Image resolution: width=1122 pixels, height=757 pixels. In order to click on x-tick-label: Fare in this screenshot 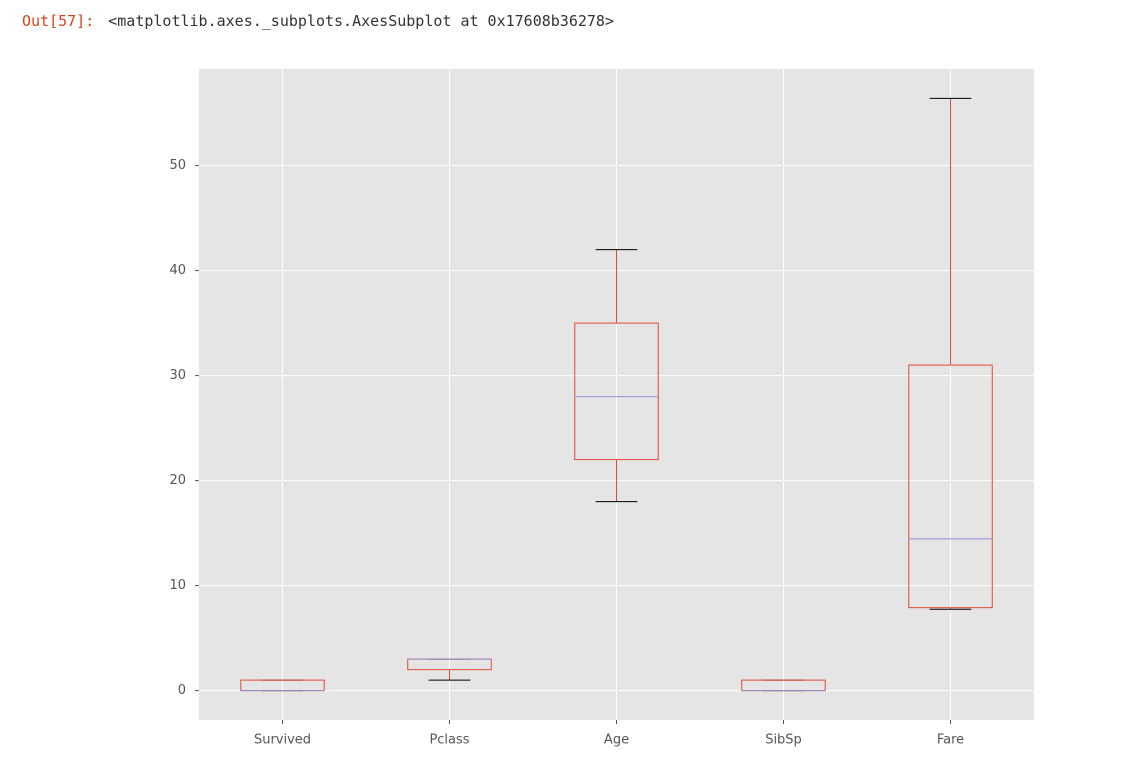, I will do `click(950, 740)`.